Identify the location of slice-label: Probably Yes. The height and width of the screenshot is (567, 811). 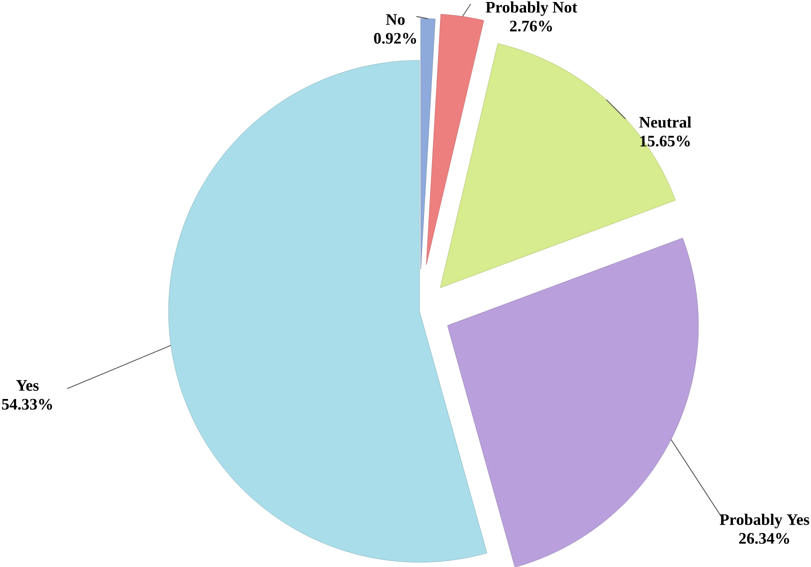
(765, 520).